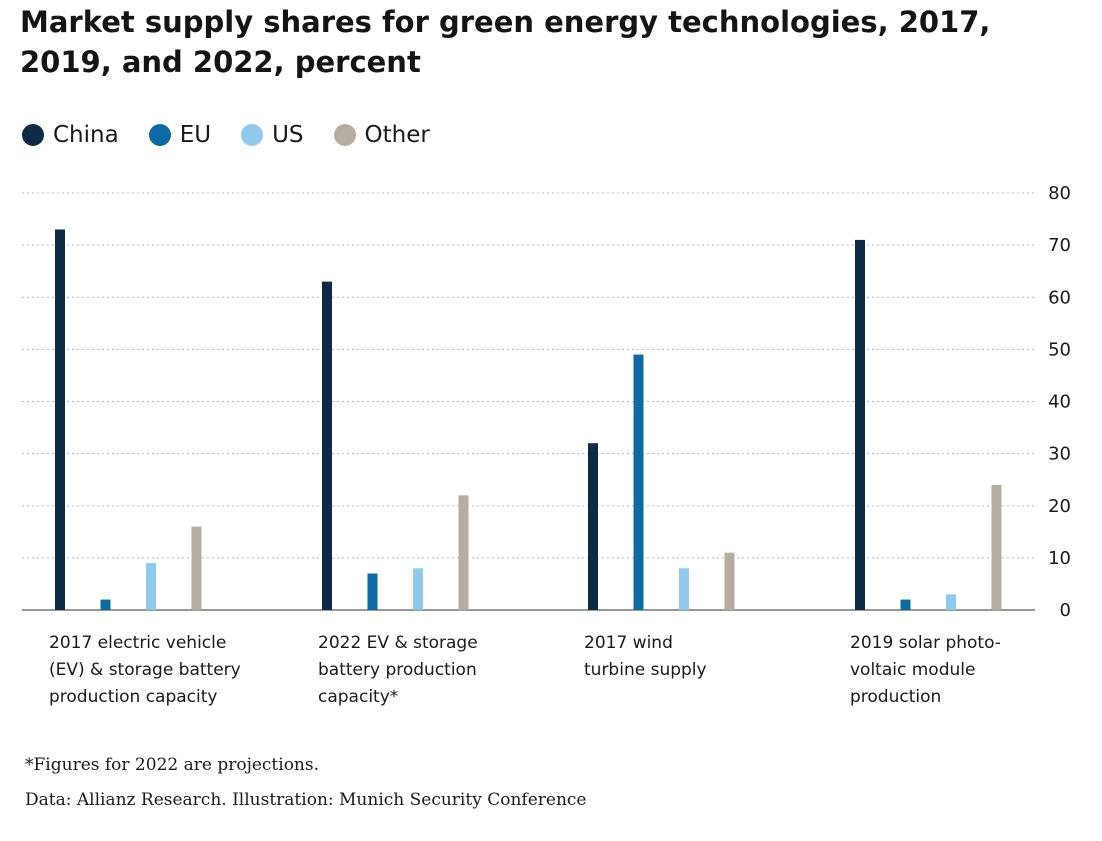 This screenshot has width=1102, height=841. Describe the element at coordinates (344, 135) in the screenshot. I see `legend-swatch-other` at that location.